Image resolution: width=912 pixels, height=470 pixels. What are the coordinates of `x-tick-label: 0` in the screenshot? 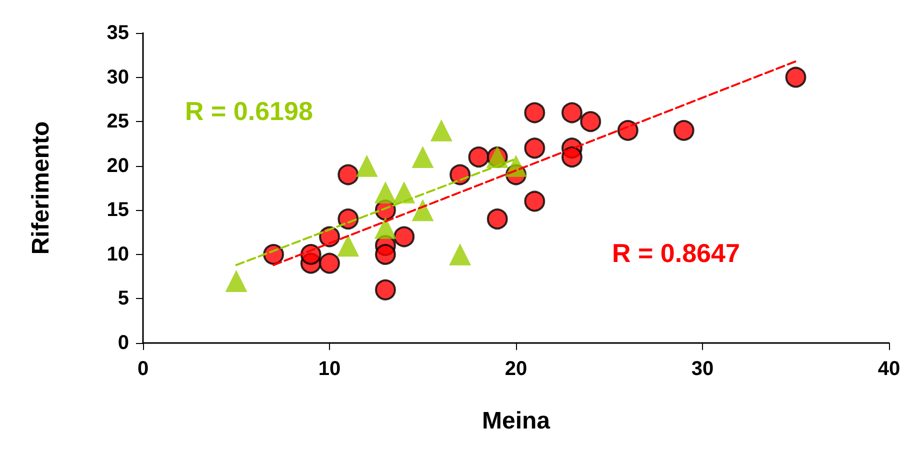 It's located at (143, 369).